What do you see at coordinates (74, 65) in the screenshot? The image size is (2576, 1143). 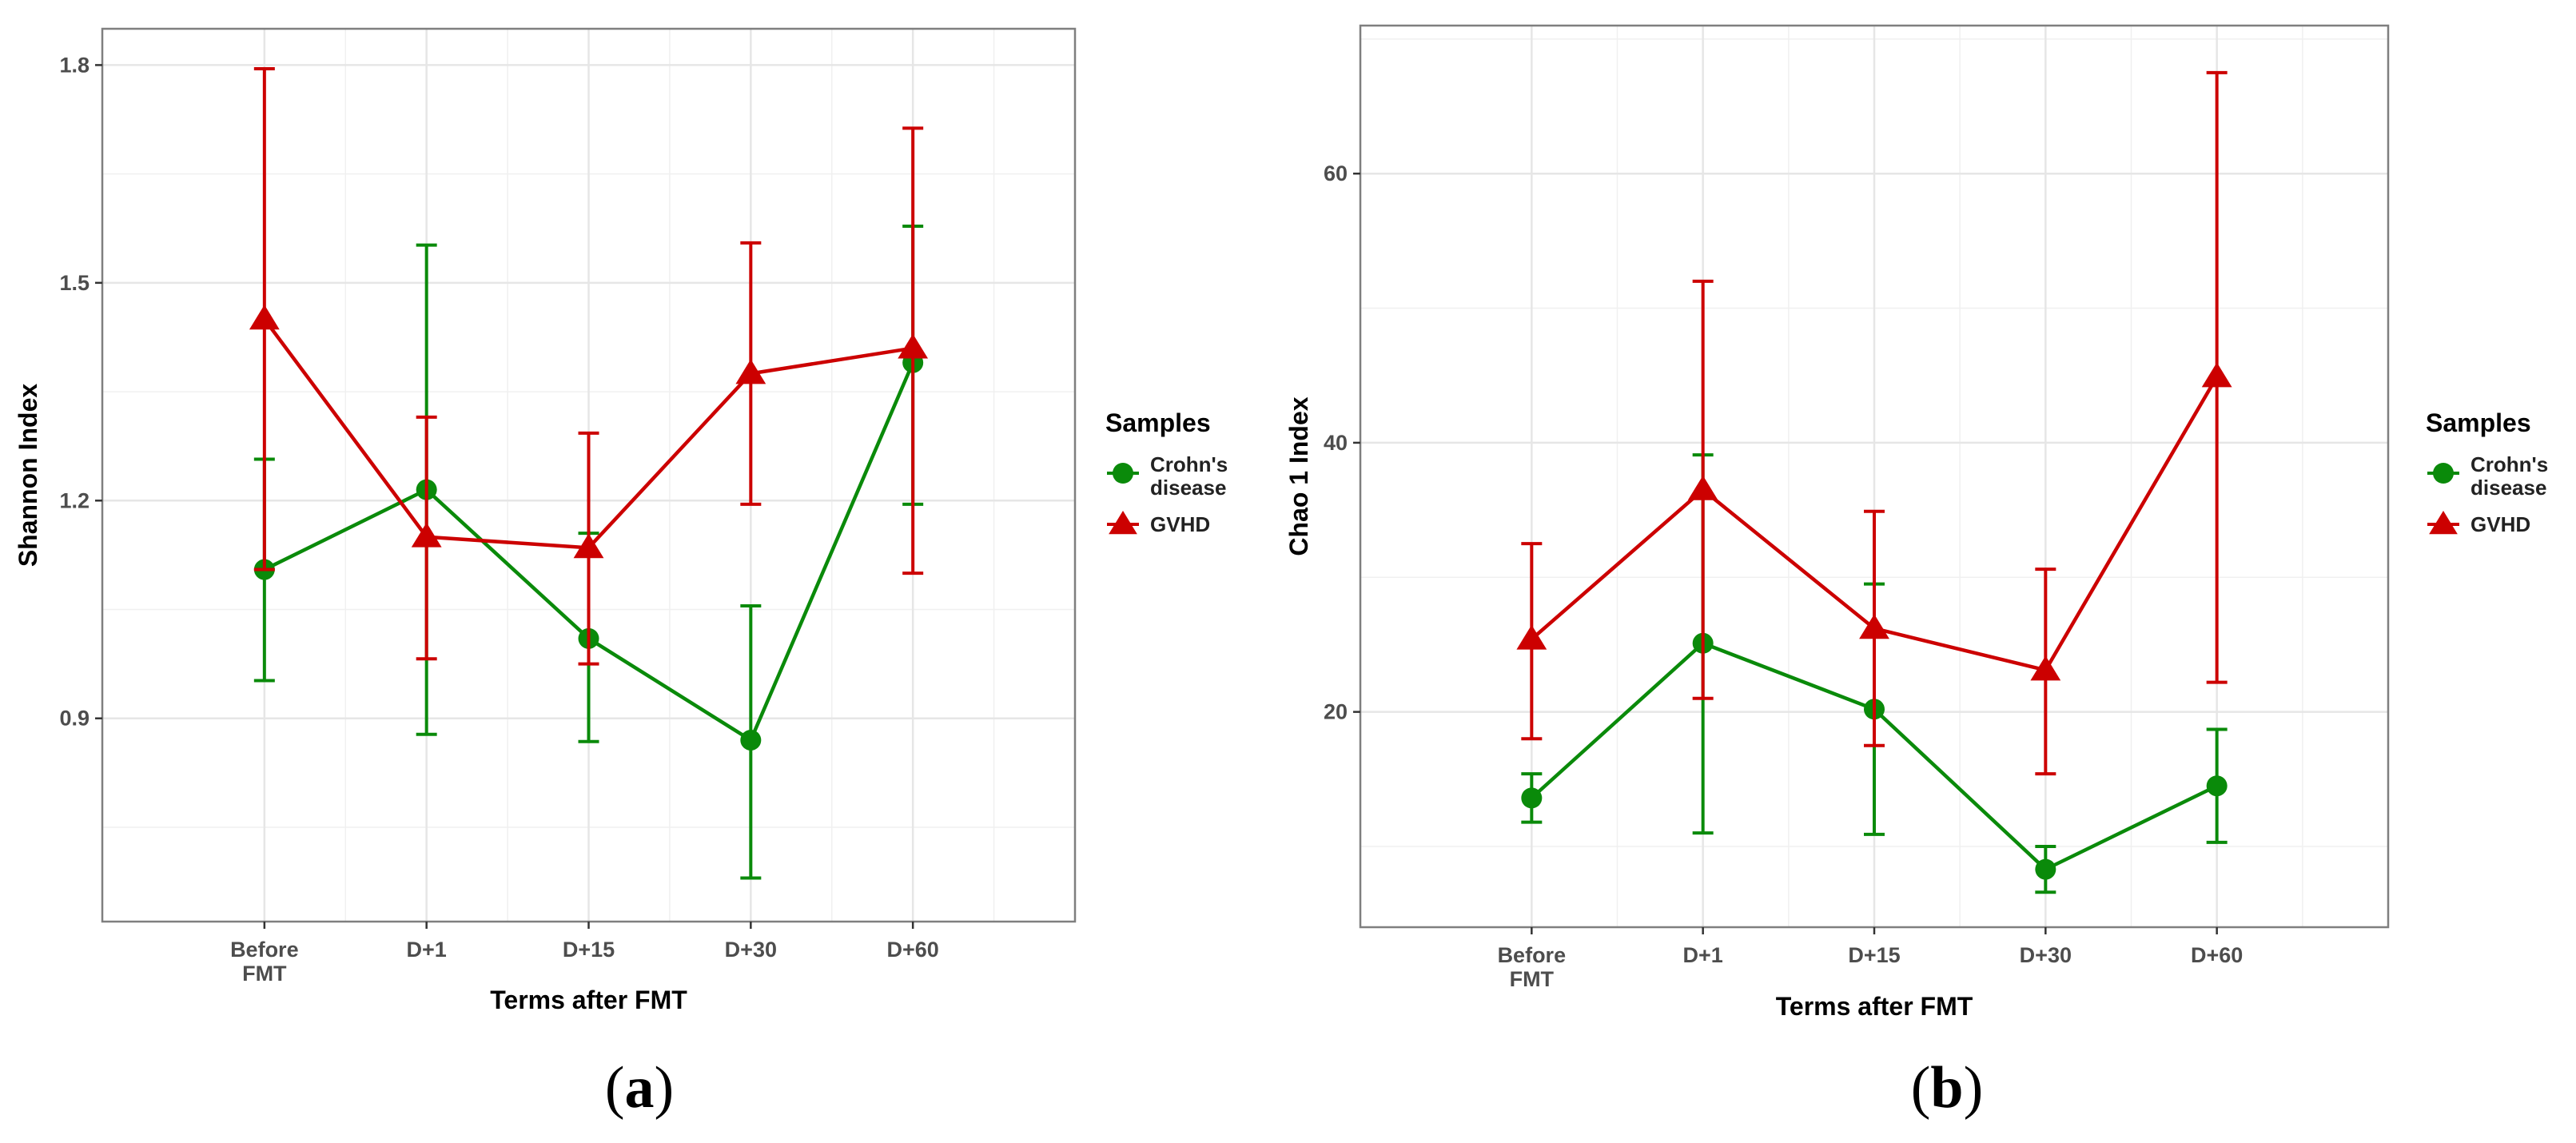 I see `y-tick-label: 1.8` at bounding box center [74, 65].